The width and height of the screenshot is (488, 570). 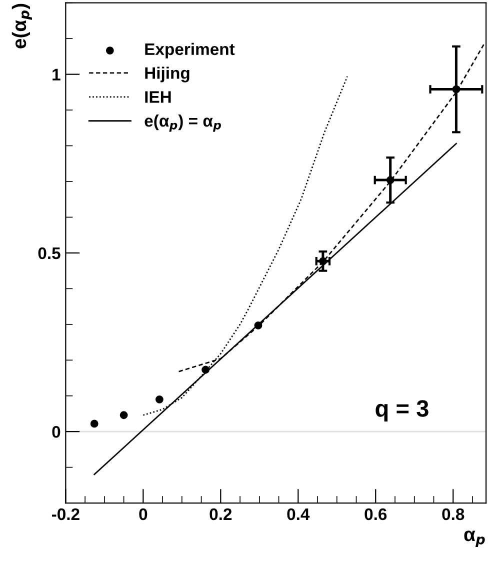 What do you see at coordinates (182, 123) in the screenshot?
I see `legend-label: e(α$_{p}$) = α$_{p}$` at bounding box center [182, 123].